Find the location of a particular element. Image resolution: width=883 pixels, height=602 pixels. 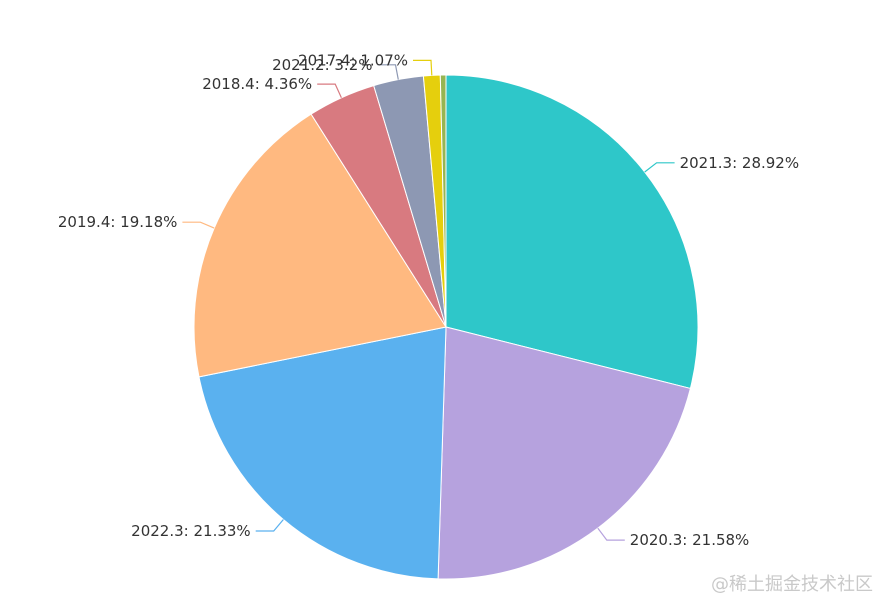

slice-label-2022-3: 2022.3: 21.33% is located at coordinates (191, 531).